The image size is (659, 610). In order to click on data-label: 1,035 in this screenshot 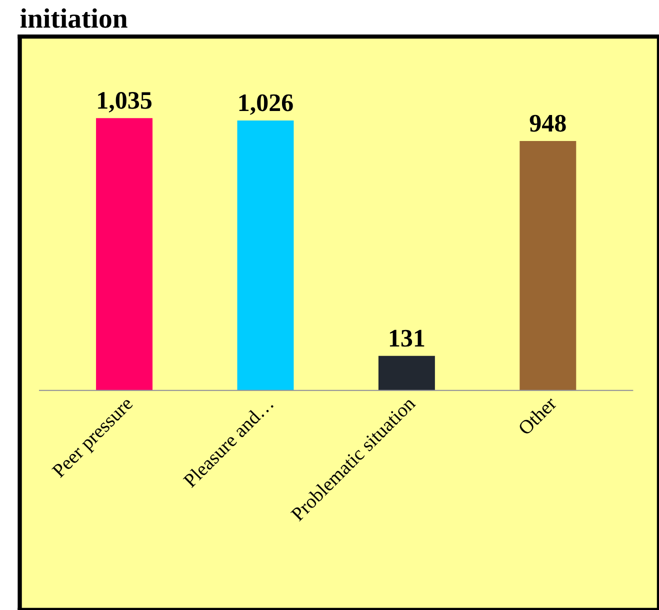, I will do `click(125, 102)`.